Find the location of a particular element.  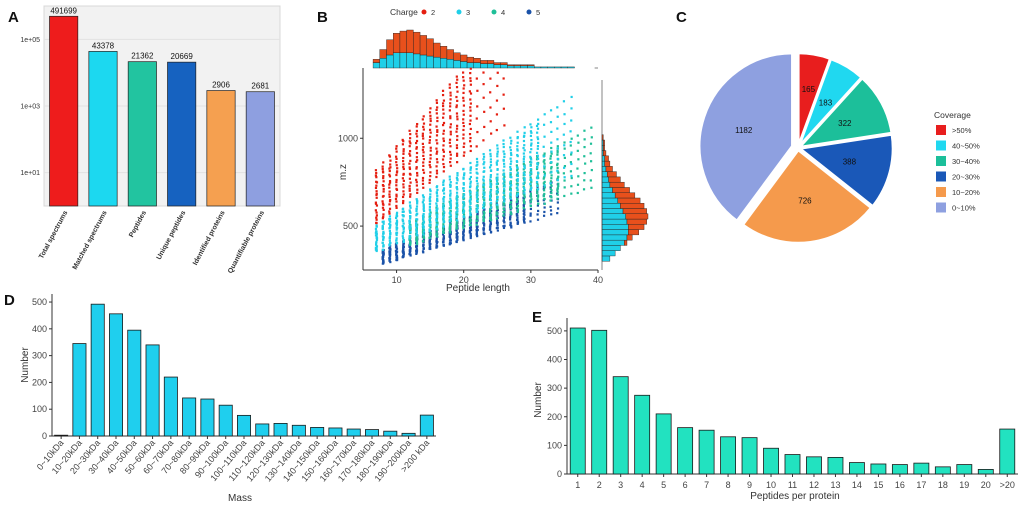

panel-b-x-tick: 40 is located at coordinates (598, 280).